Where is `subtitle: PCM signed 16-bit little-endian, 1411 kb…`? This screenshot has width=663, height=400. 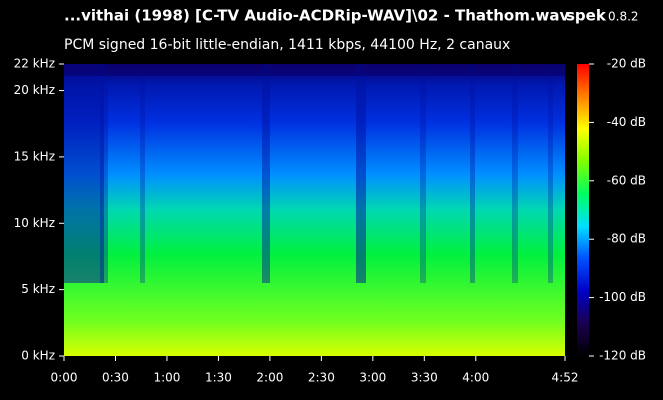
subtitle: PCM signed 16-bit little-endian, 1411 kb… is located at coordinates (287, 45).